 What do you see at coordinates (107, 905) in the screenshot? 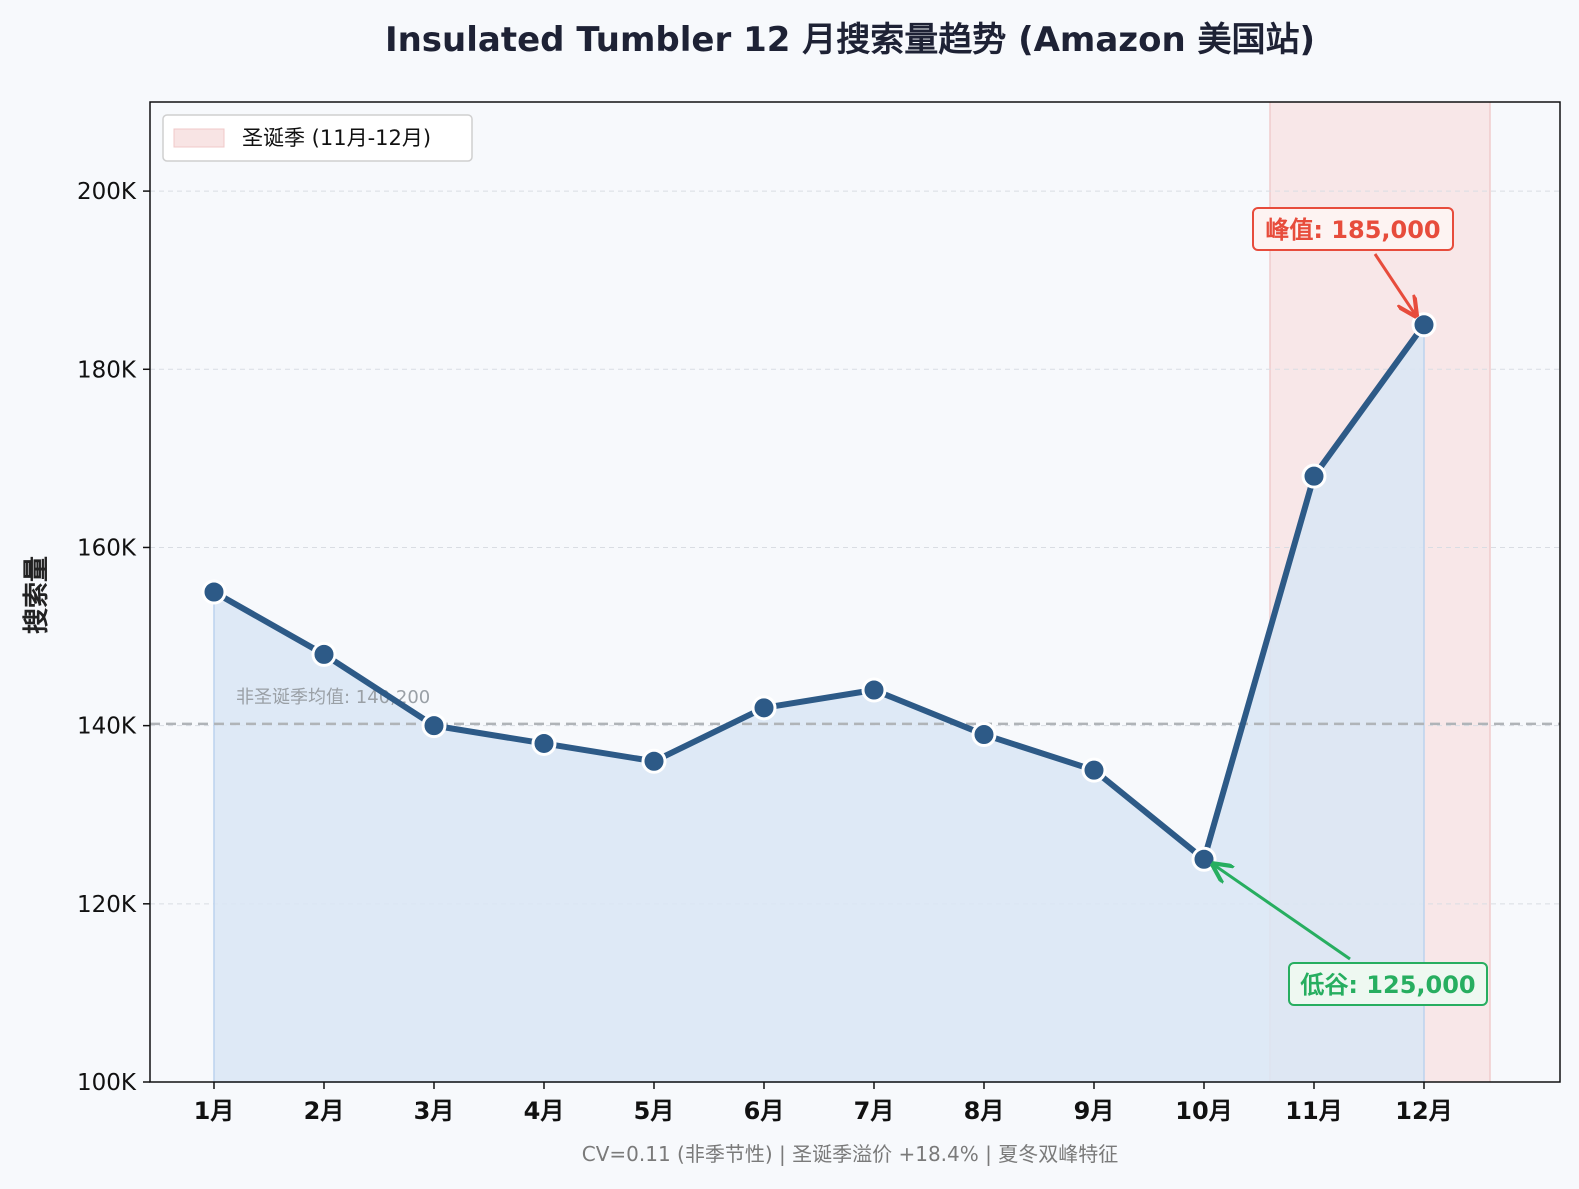
I see `ytick-label: 120K` at bounding box center [107, 905].